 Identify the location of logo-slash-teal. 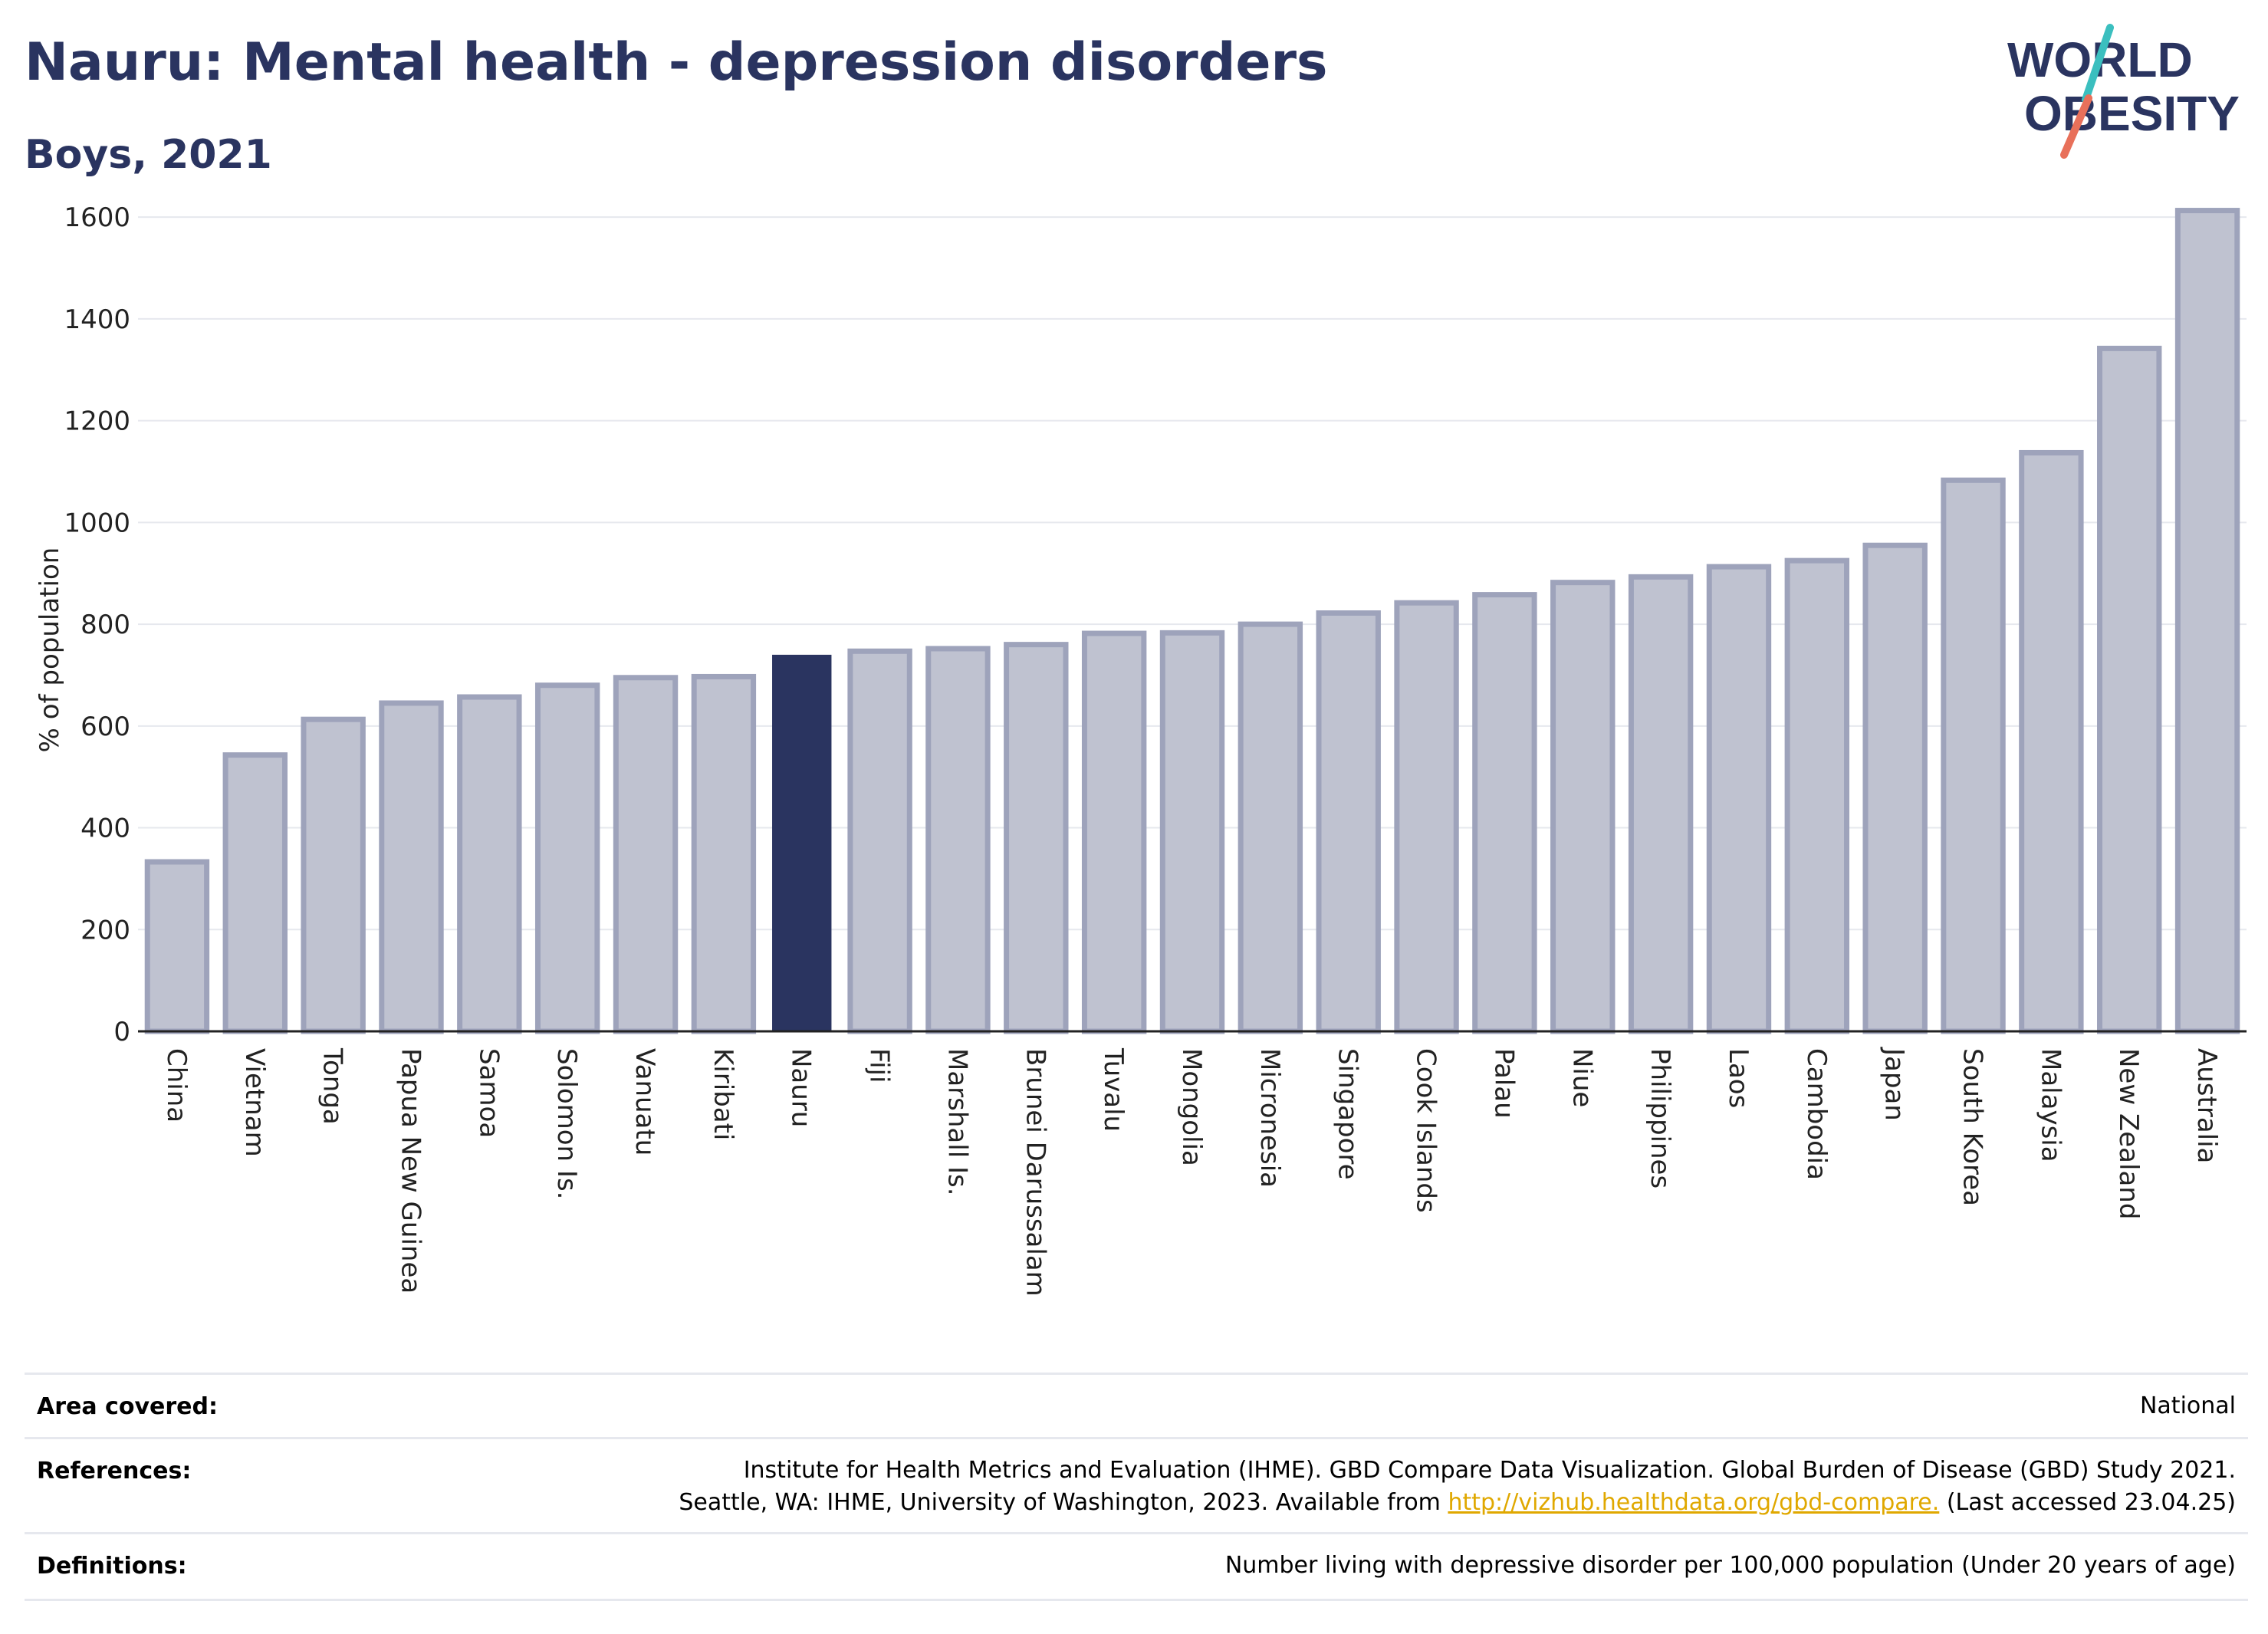
(2098, 64).